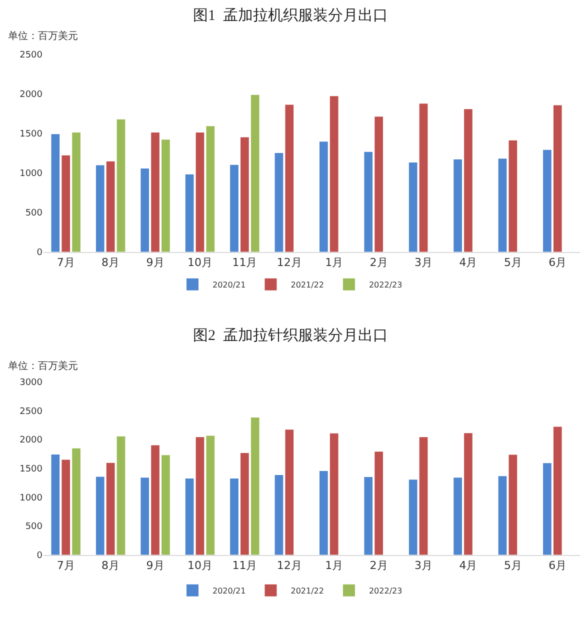 Image resolution: width=580 pixels, height=617 pixels. What do you see at coordinates (245, 565) in the screenshot?
I see `x-tick-label: 11月` at bounding box center [245, 565].